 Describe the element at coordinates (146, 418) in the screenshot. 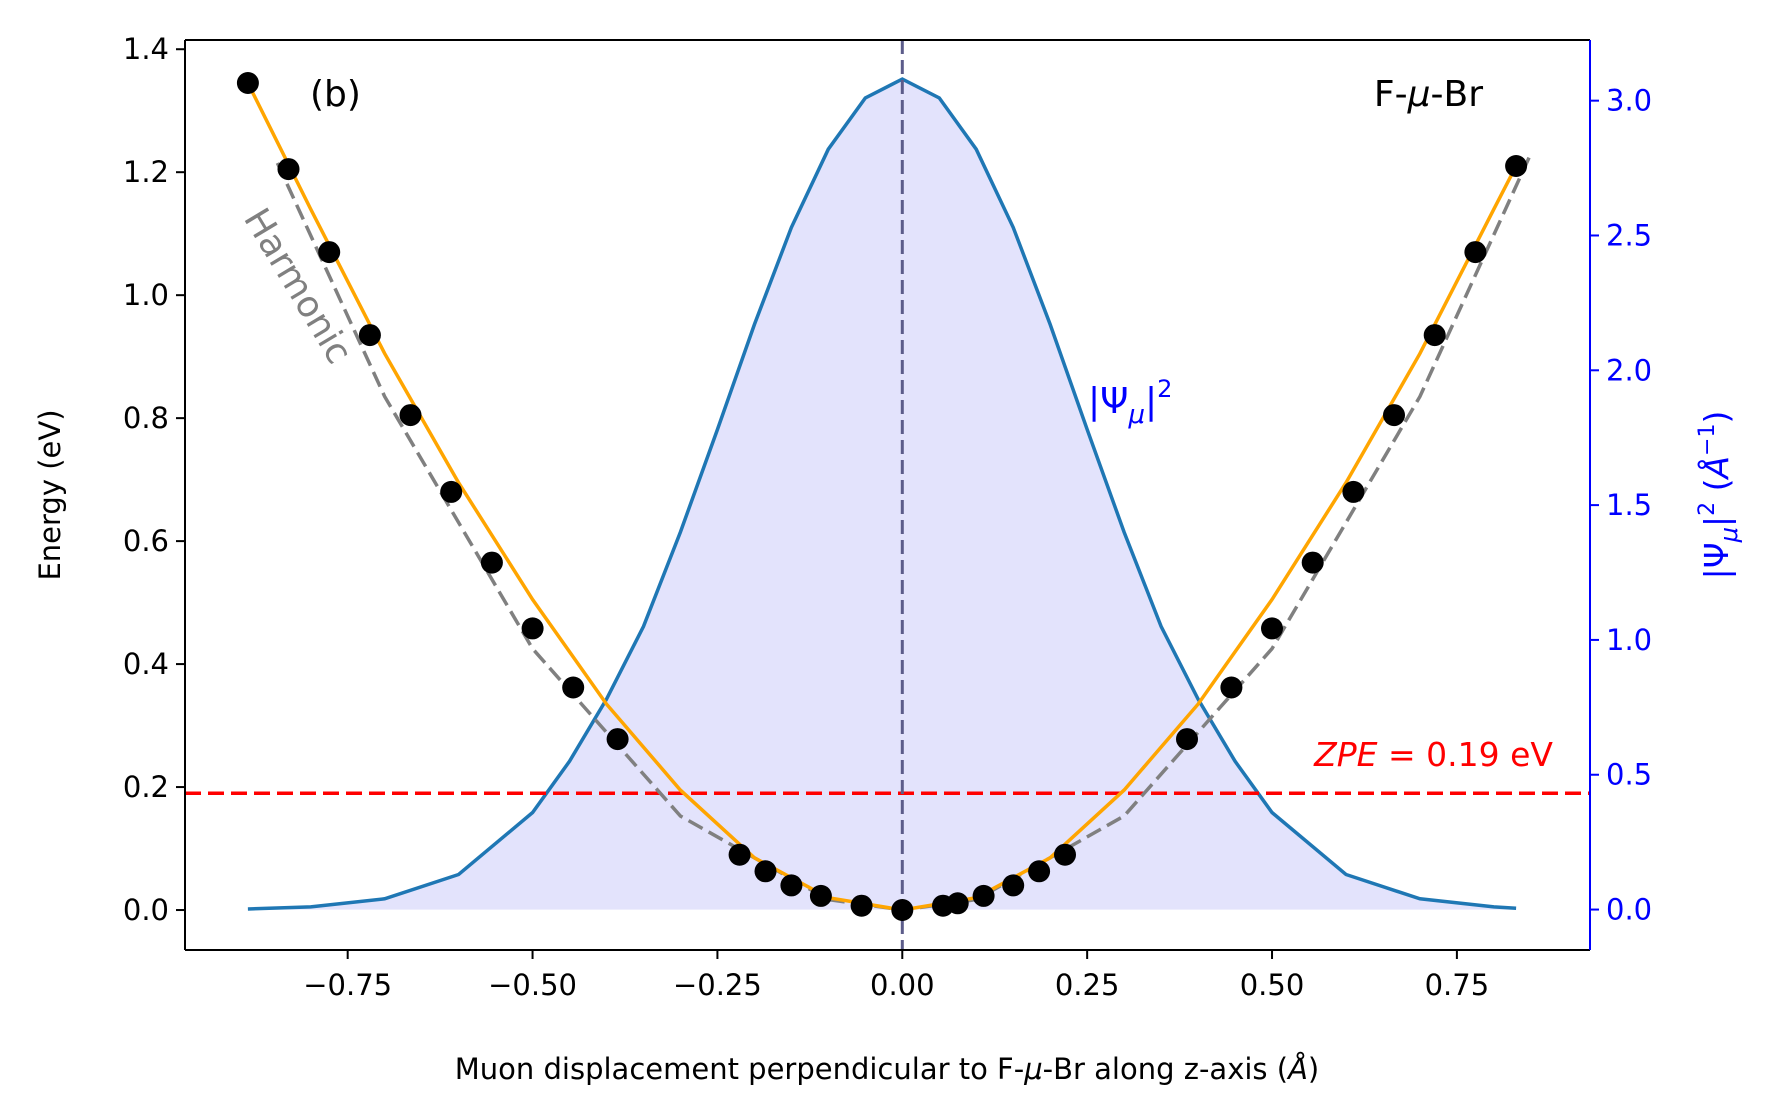

I see `y-tick-label: 0.8` at that location.